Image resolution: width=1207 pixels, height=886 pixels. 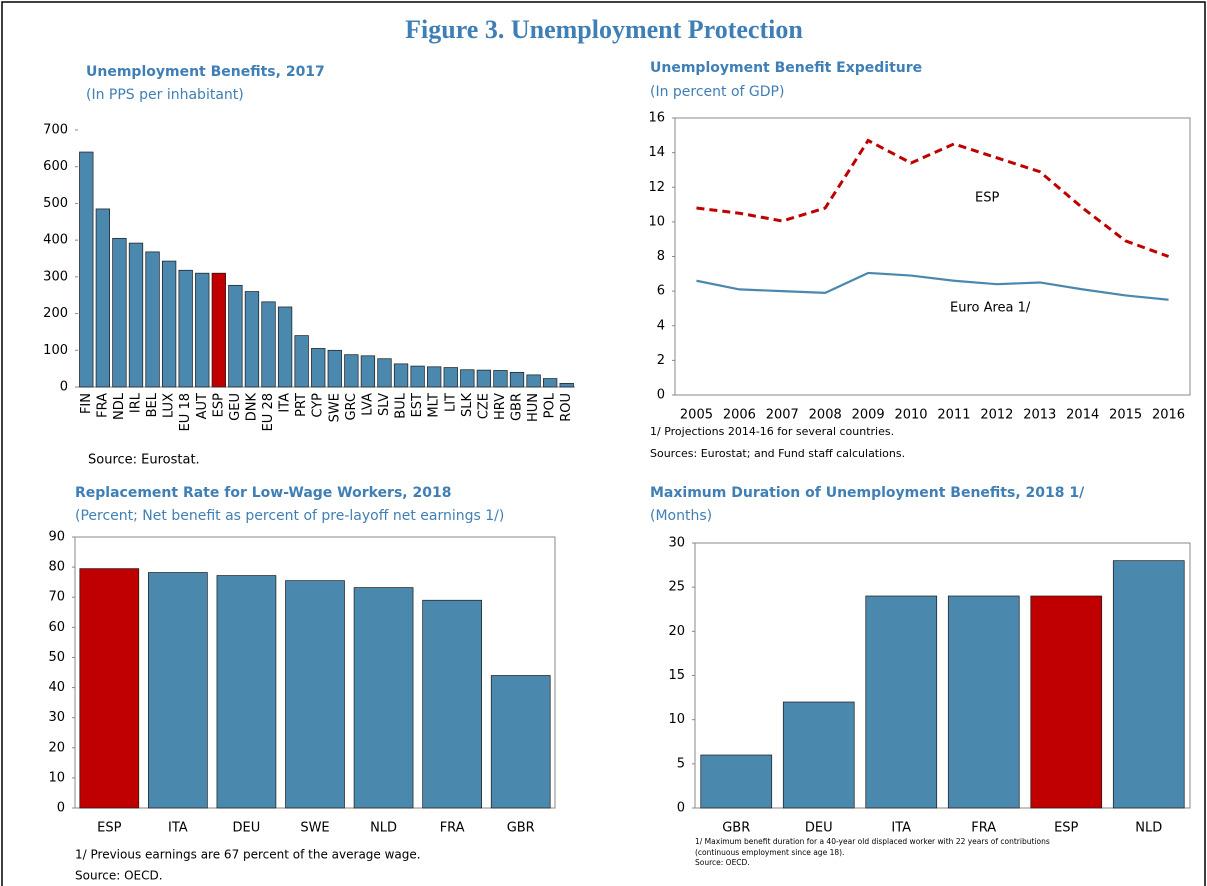 I want to click on y-tick-label: 2, so click(x=661, y=360).